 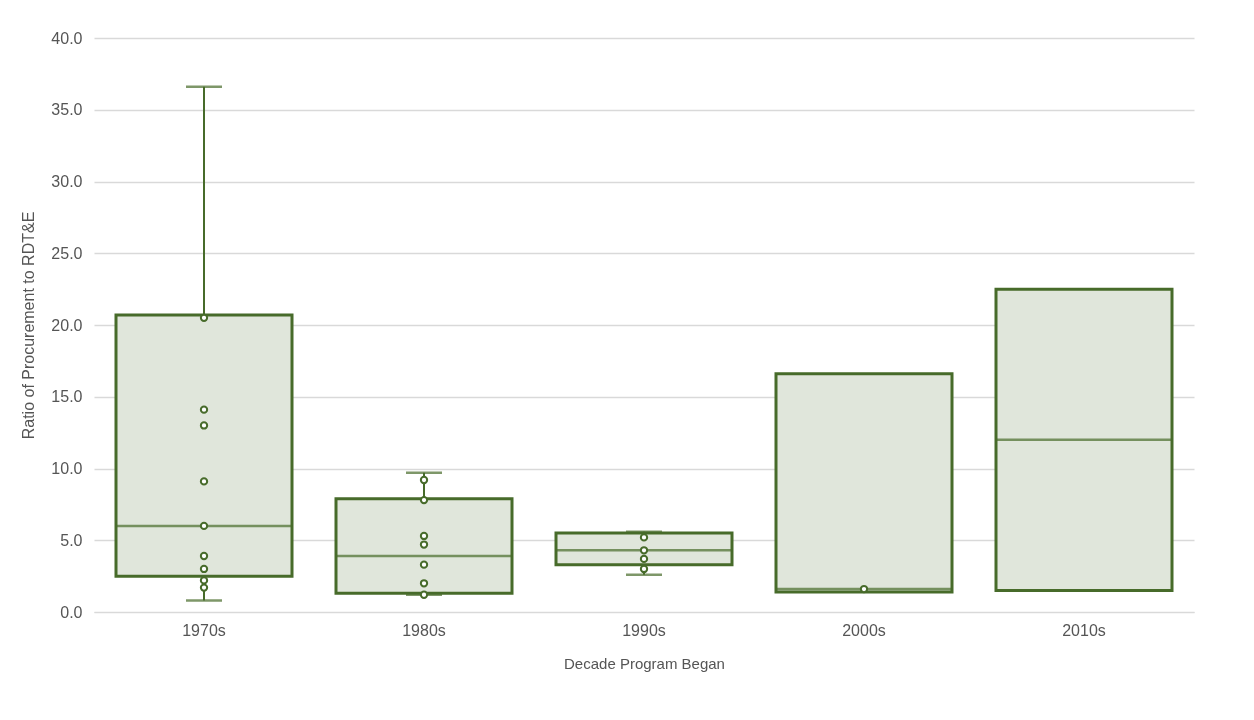 What do you see at coordinates (67, 38) in the screenshot?
I see `y-tick-label: 40.0` at bounding box center [67, 38].